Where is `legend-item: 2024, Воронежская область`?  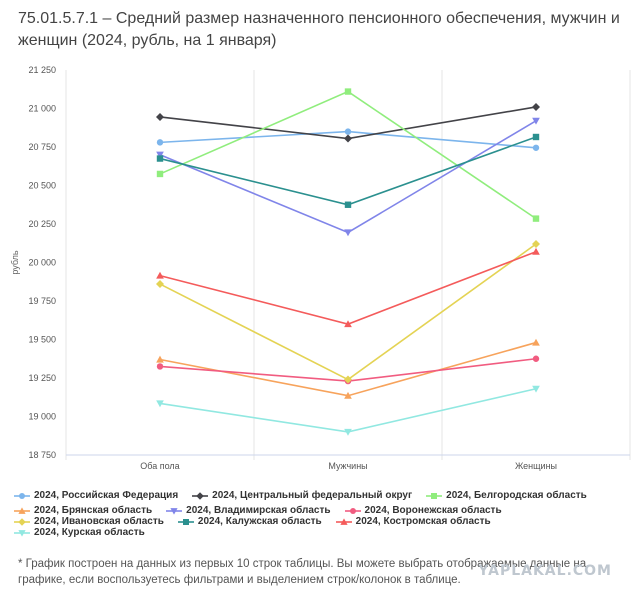 legend-item: 2024, Воронежская область is located at coordinates (423, 510).